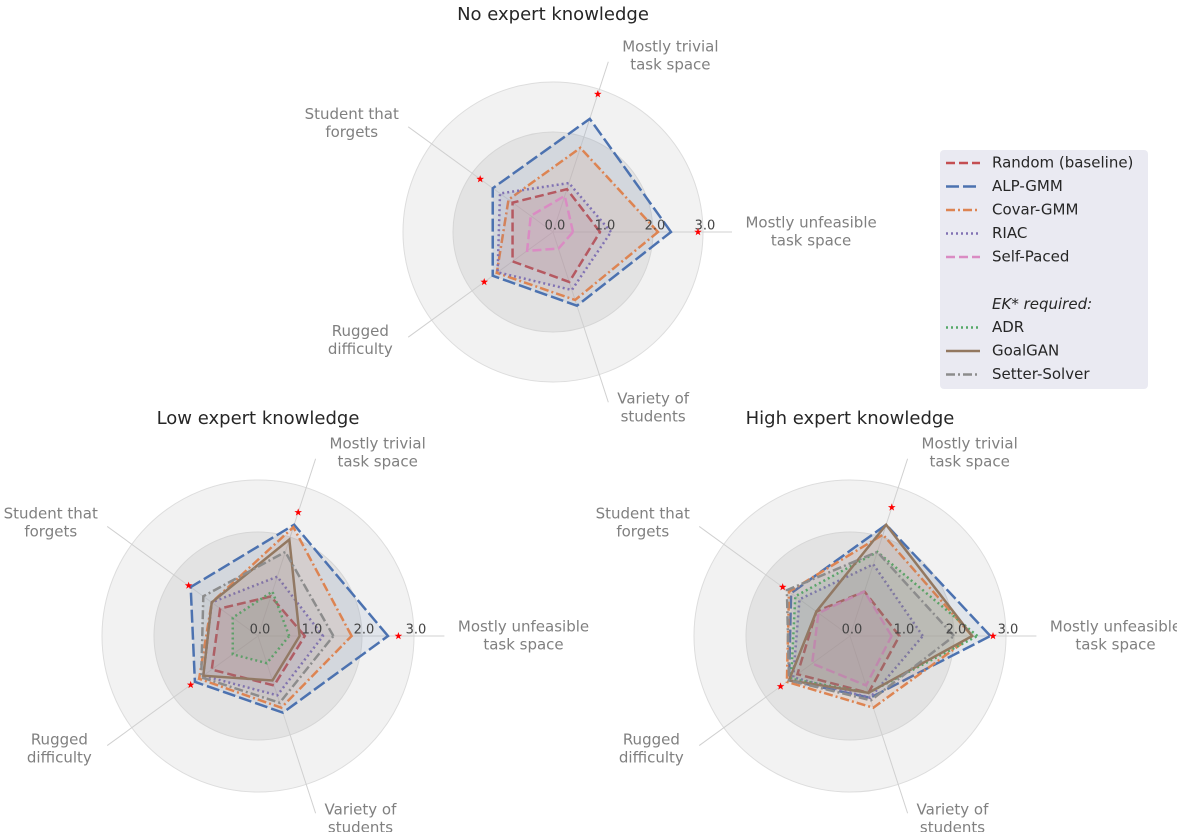 This screenshot has width=1177, height=832. I want to click on legend-heading: EK* required:, so click(1042, 304).